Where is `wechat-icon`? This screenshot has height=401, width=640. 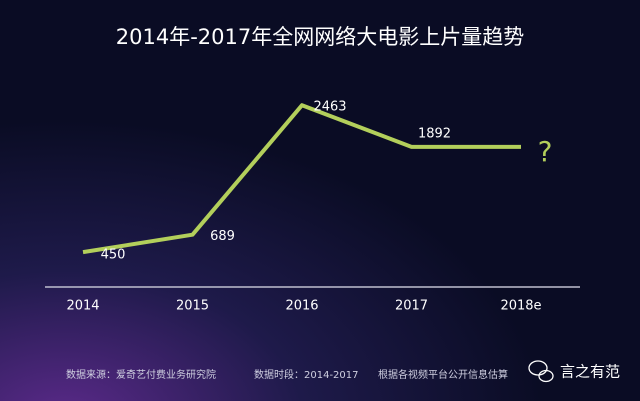
wechat-icon is located at coordinates (541, 371).